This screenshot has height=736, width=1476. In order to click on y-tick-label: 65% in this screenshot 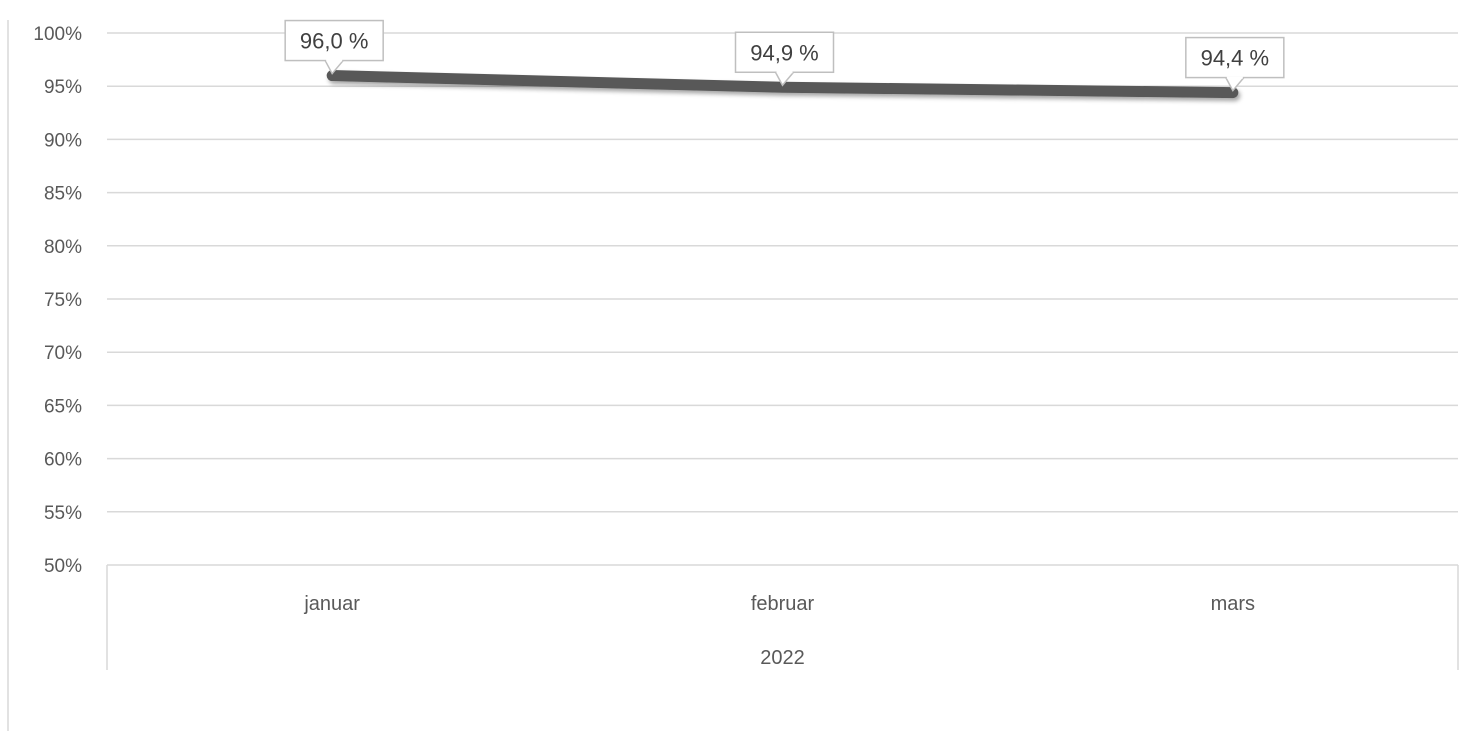, I will do `click(63, 406)`.